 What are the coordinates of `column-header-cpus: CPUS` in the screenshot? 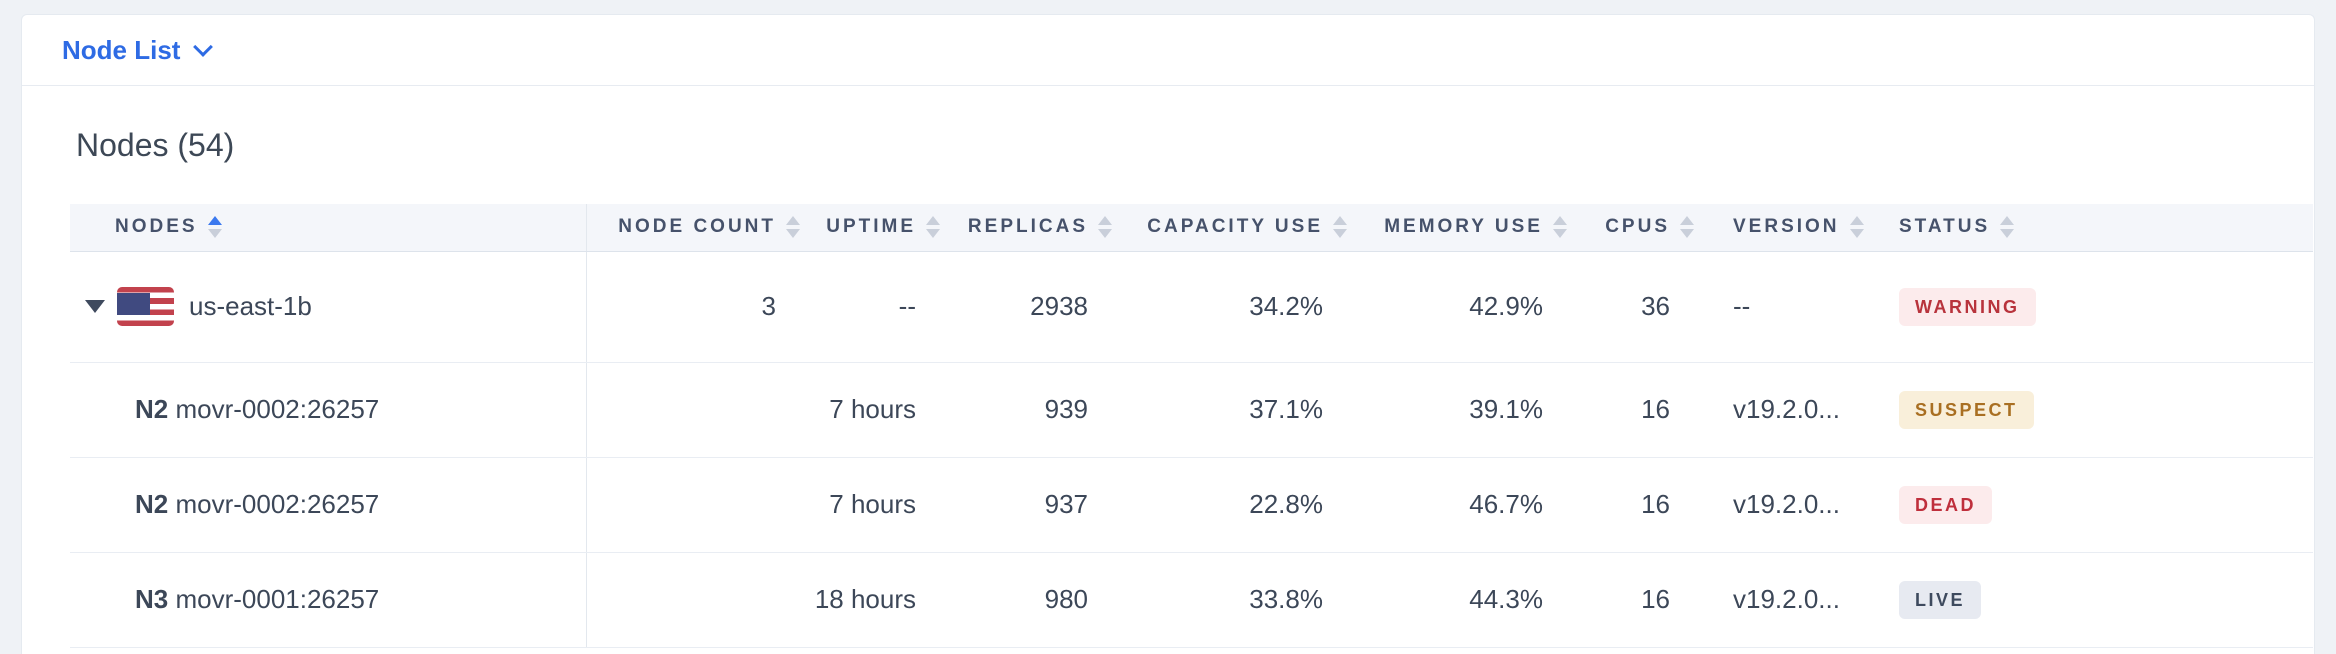 It's located at (1636, 228).